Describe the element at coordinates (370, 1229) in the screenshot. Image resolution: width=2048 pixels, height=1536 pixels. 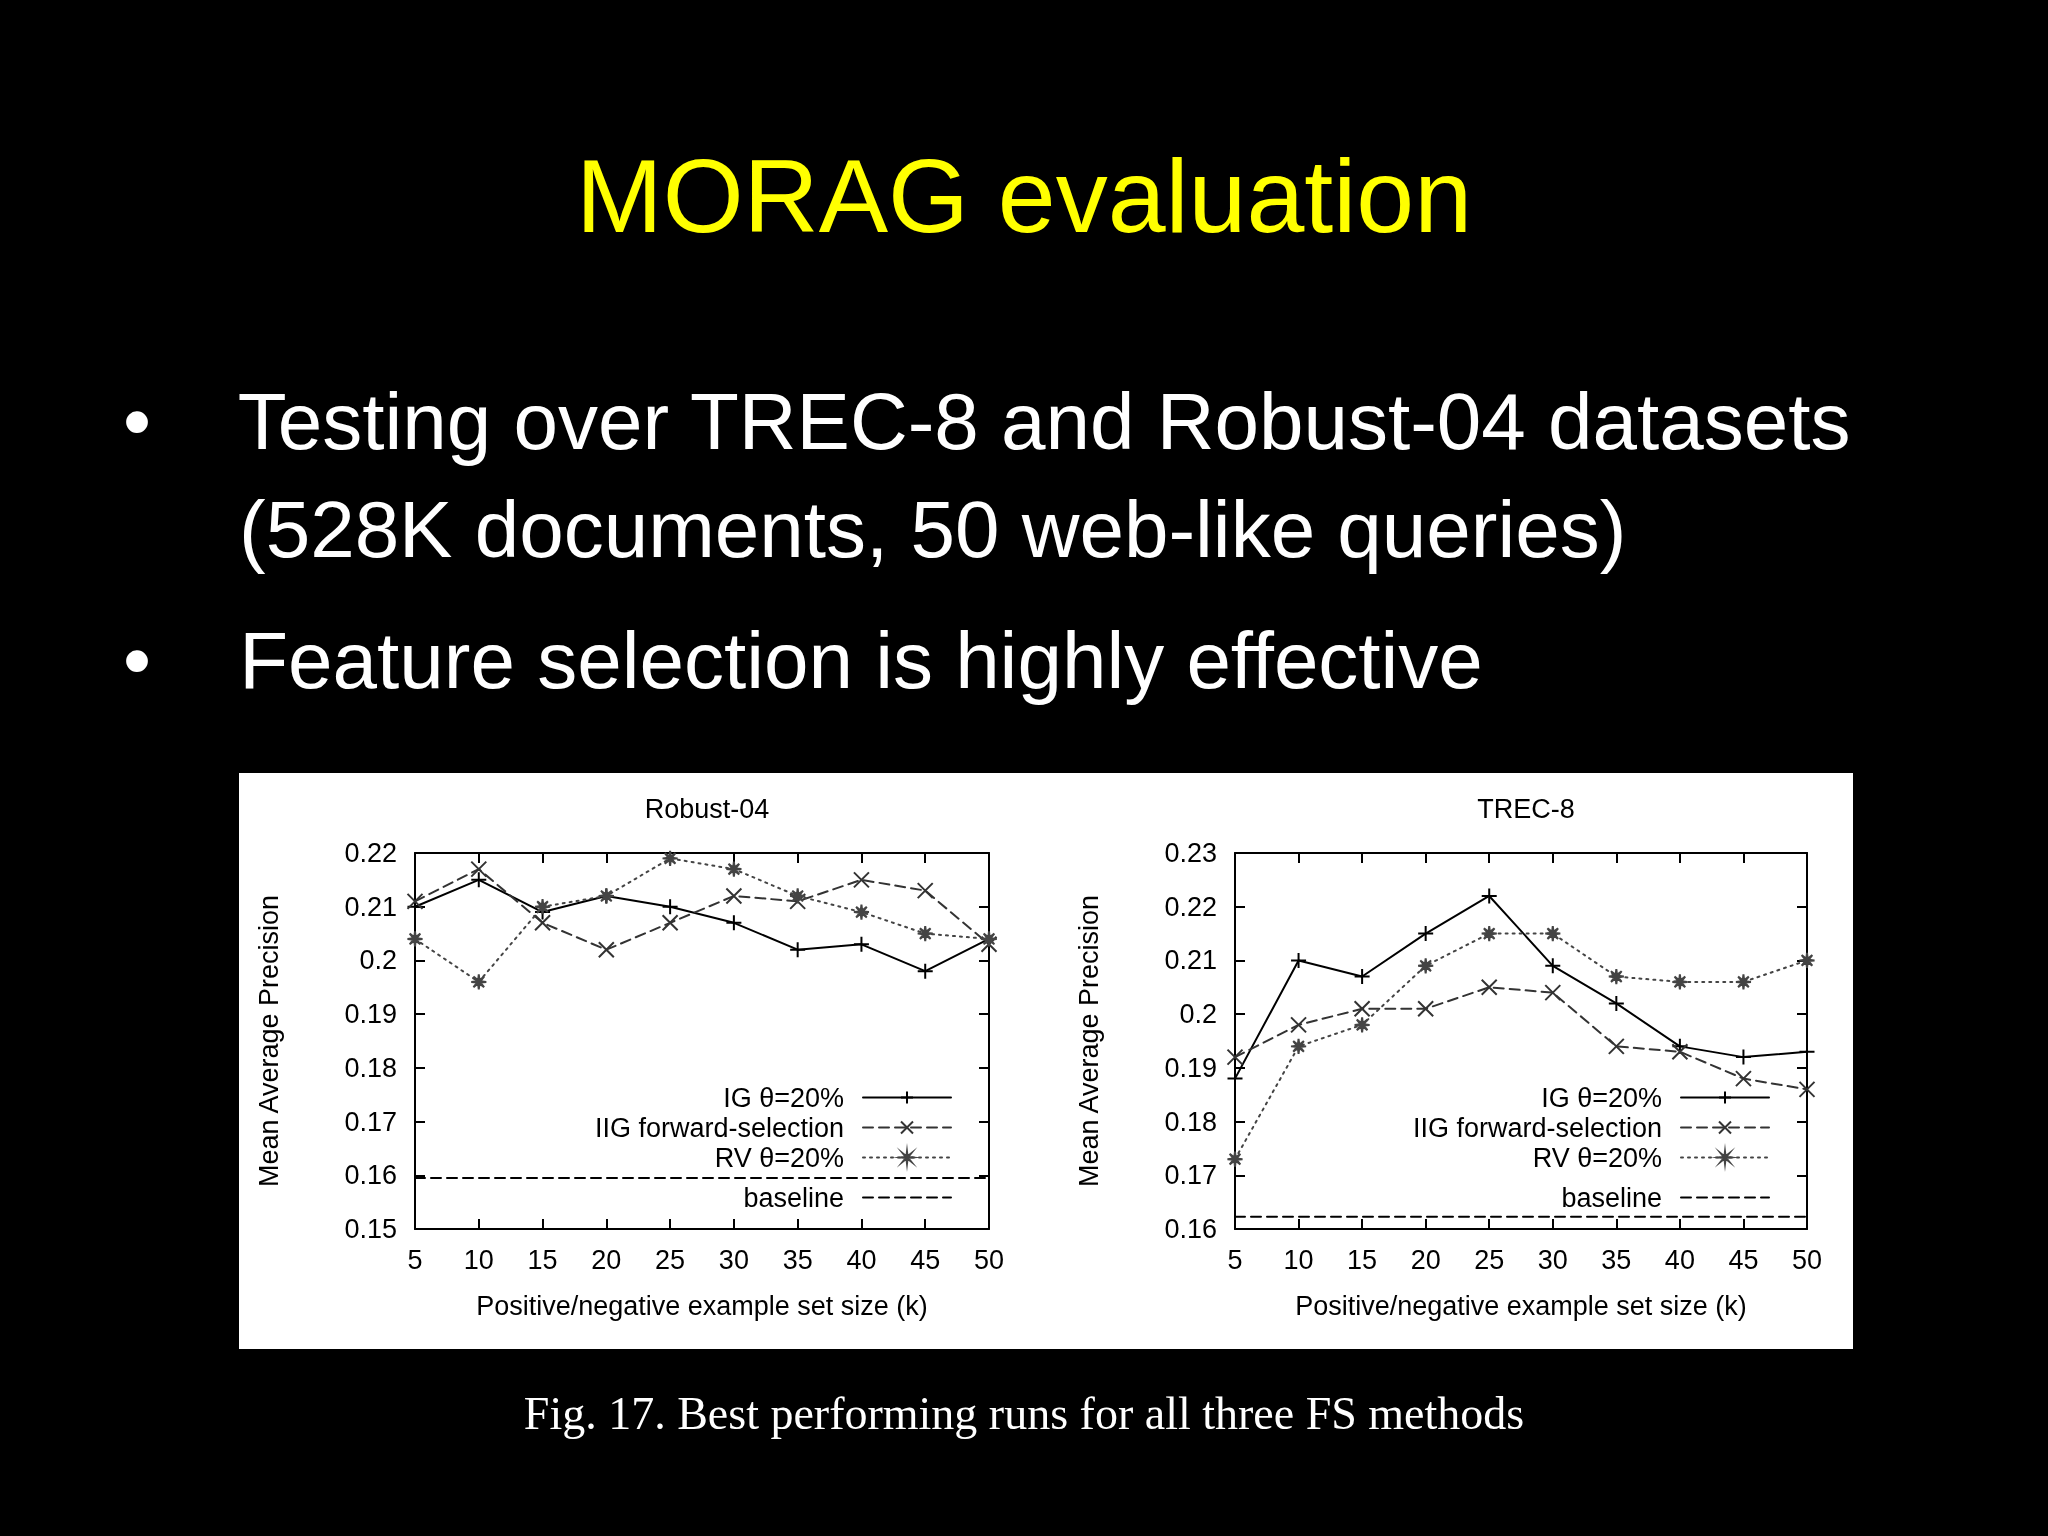
I see `y-tick-label: 0.15` at that location.